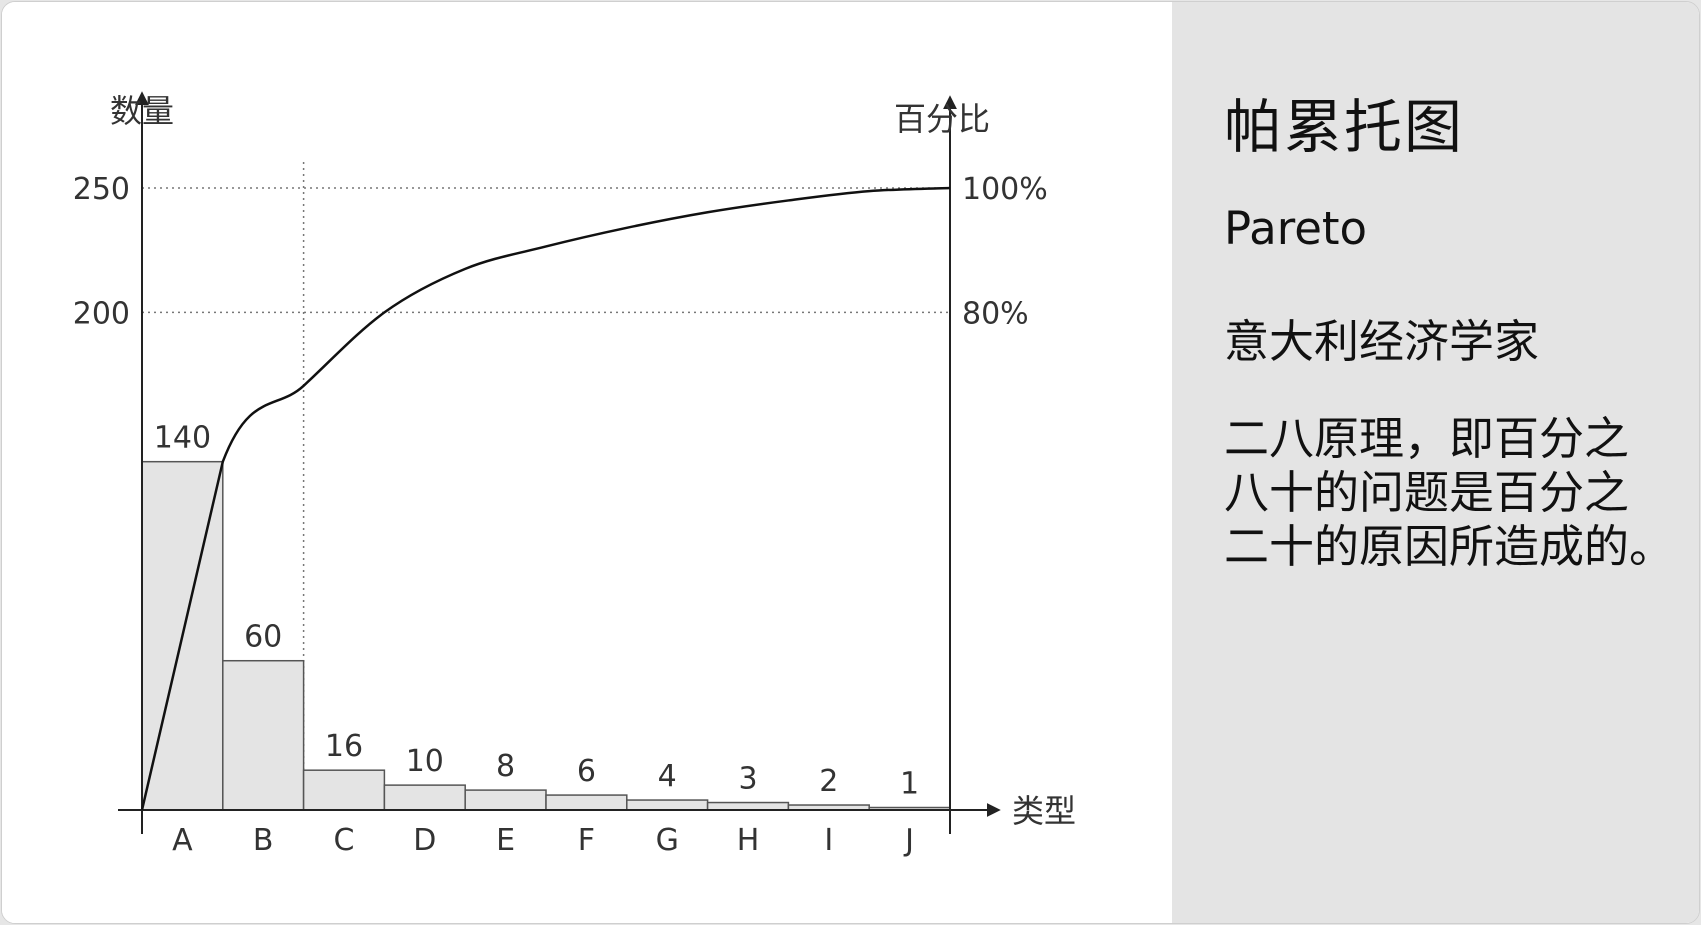  I want to click on bar-value-label: 1, so click(909, 784).